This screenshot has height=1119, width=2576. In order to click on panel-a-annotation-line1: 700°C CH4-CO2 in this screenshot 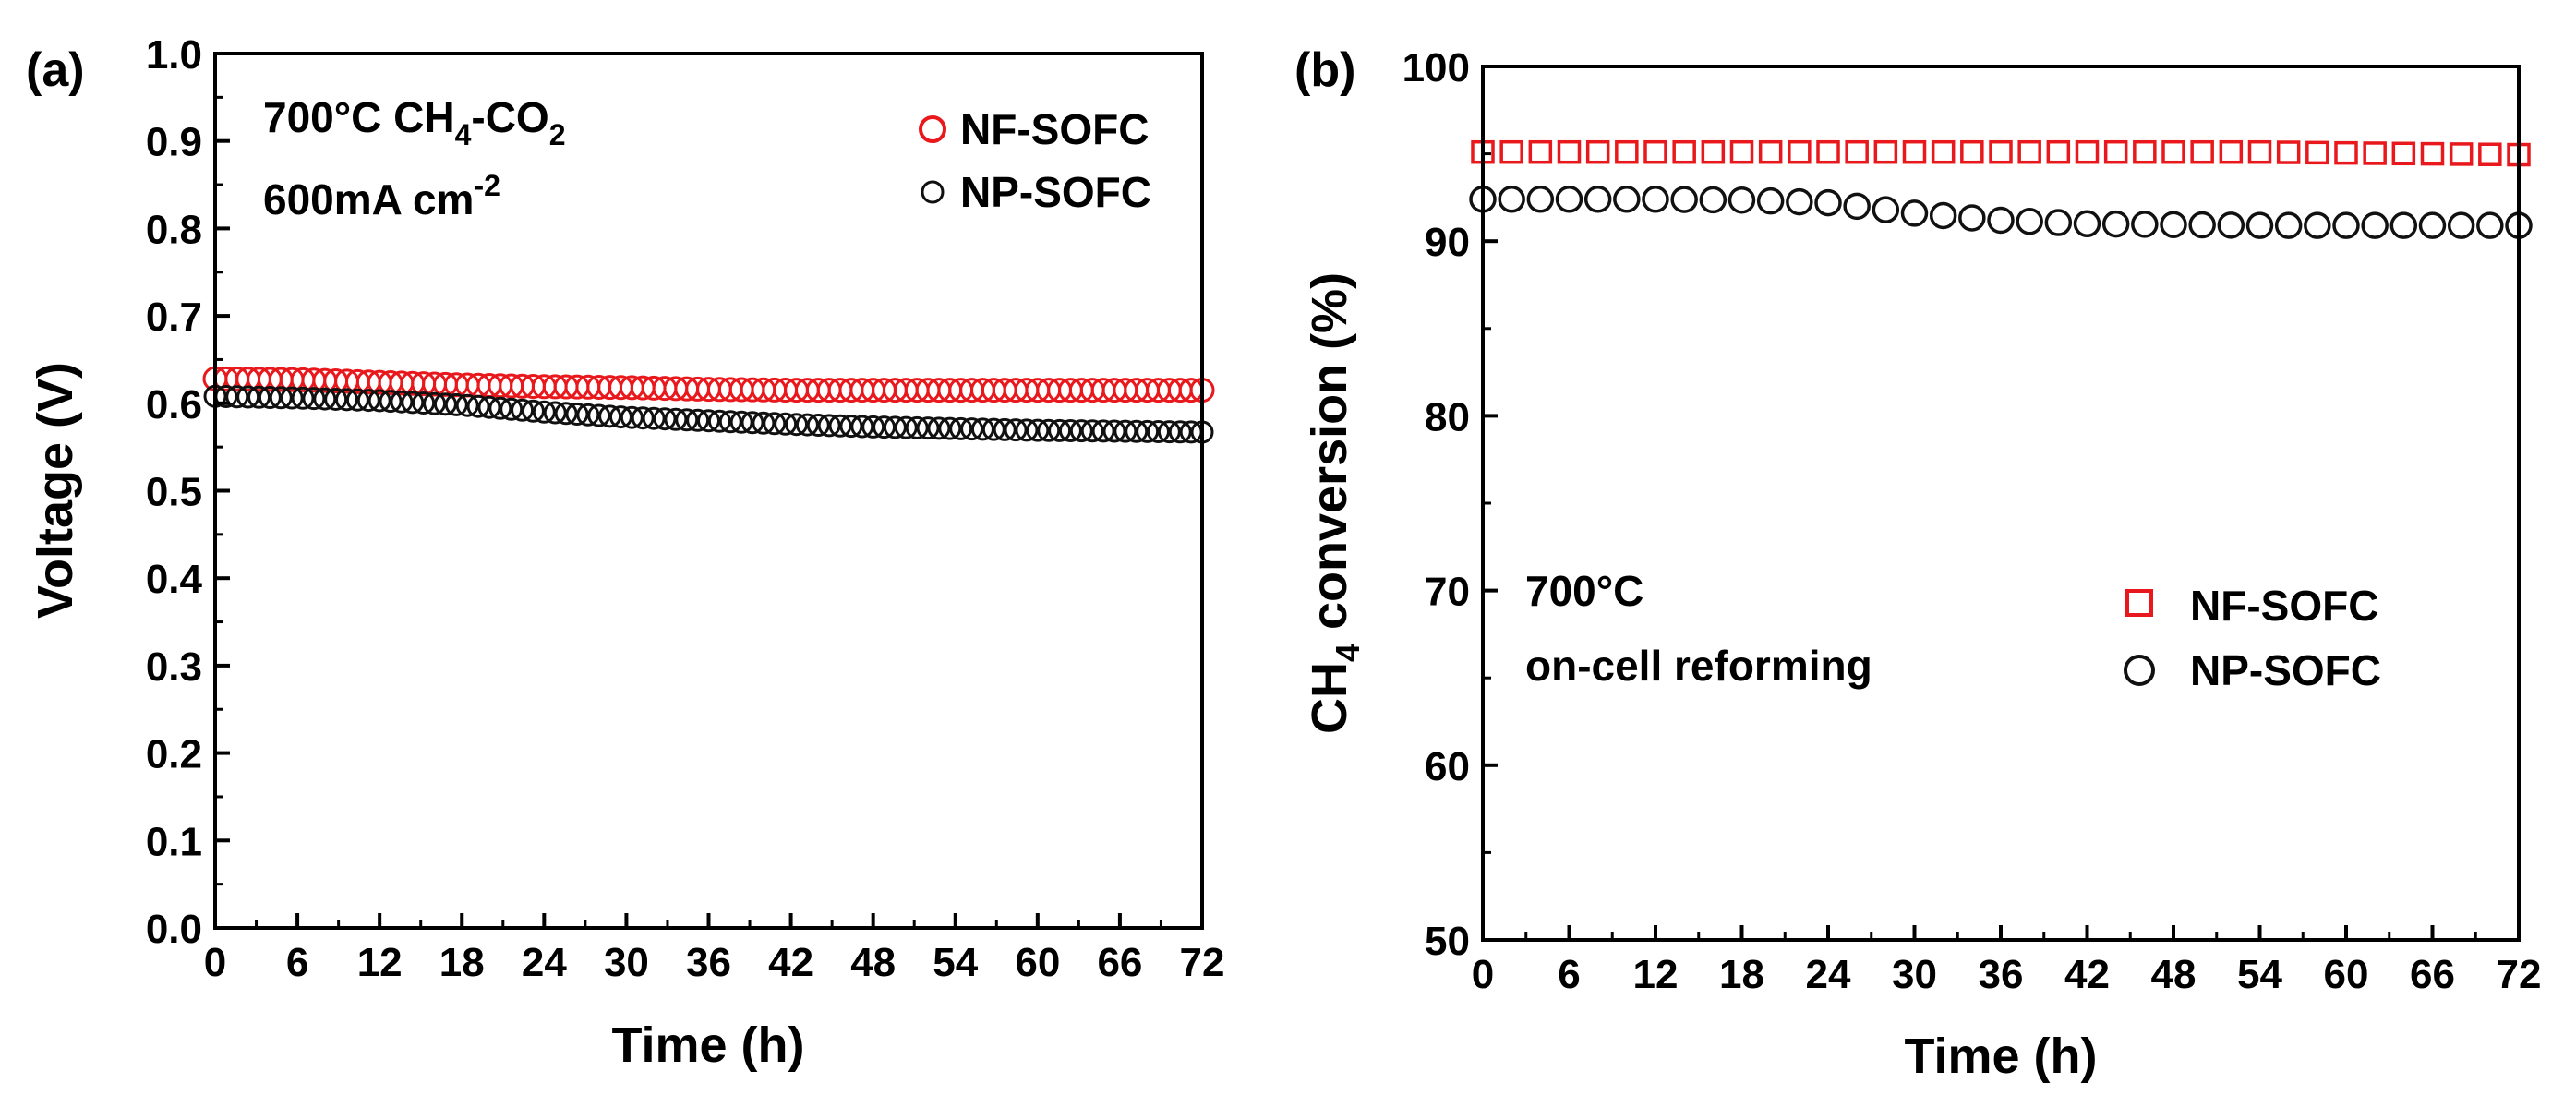, I will do `click(414, 122)`.